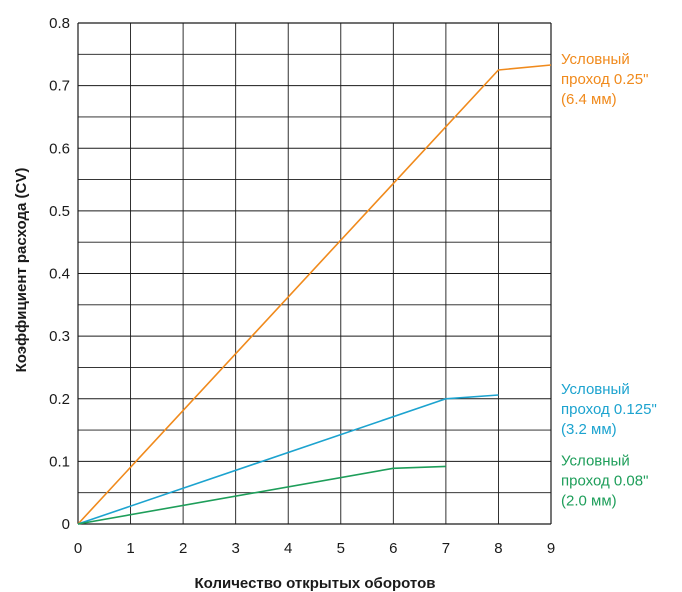  I want to click on x-tick-label: 1, so click(130, 548).